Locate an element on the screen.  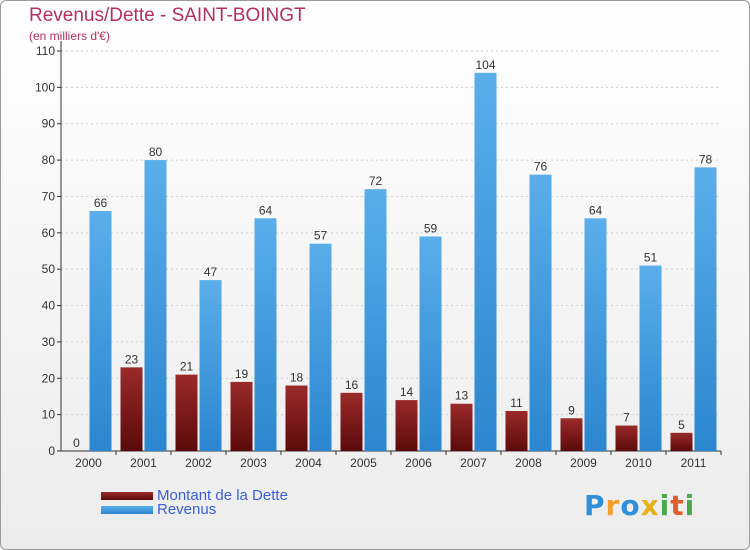
data-label-revenue: 66 is located at coordinates (101, 203).